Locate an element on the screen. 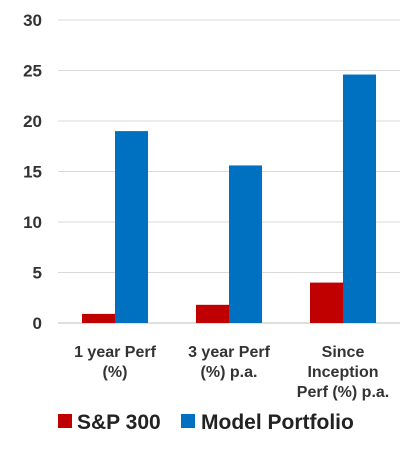  legend-label-model-portfolio: Model Portfolio is located at coordinates (277, 422).